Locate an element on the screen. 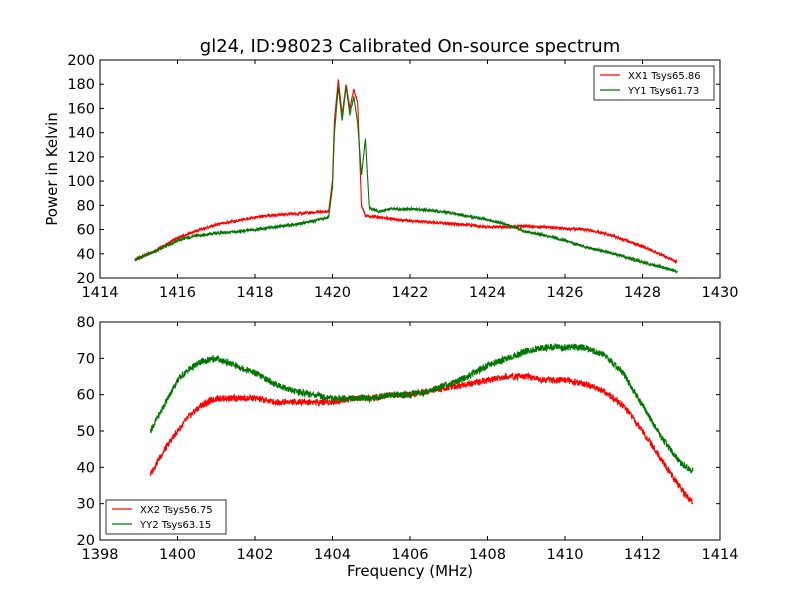 The height and width of the screenshot is (600, 800). y-tick-label: 100 is located at coordinates (81, 182).